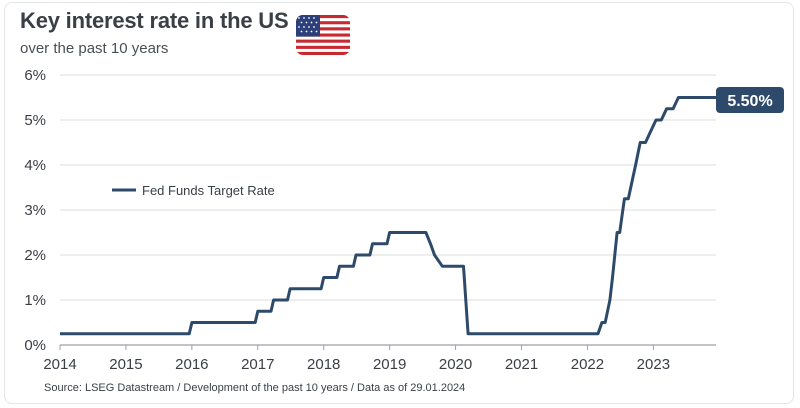 The width and height of the screenshot is (800, 408). What do you see at coordinates (35, 255) in the screenshot?
I see `y-tick-label: 2%` at bounding box center [35, 255].